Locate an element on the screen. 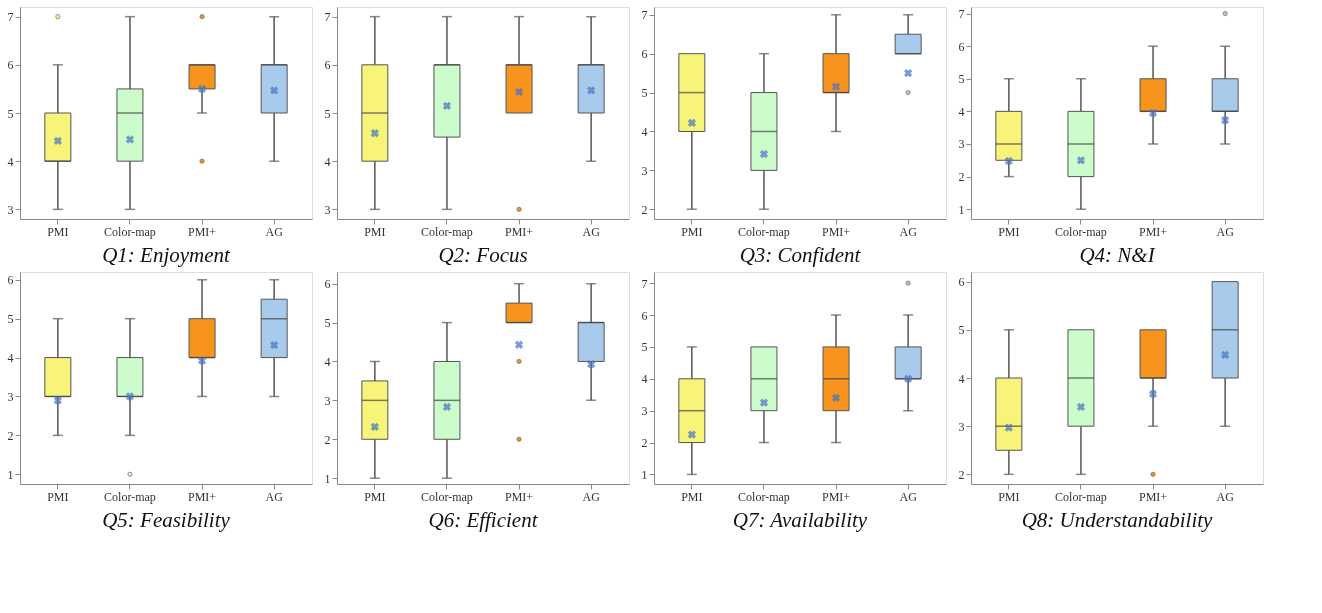  text: Q5: Feasibility is located at coordinates (166, 520).